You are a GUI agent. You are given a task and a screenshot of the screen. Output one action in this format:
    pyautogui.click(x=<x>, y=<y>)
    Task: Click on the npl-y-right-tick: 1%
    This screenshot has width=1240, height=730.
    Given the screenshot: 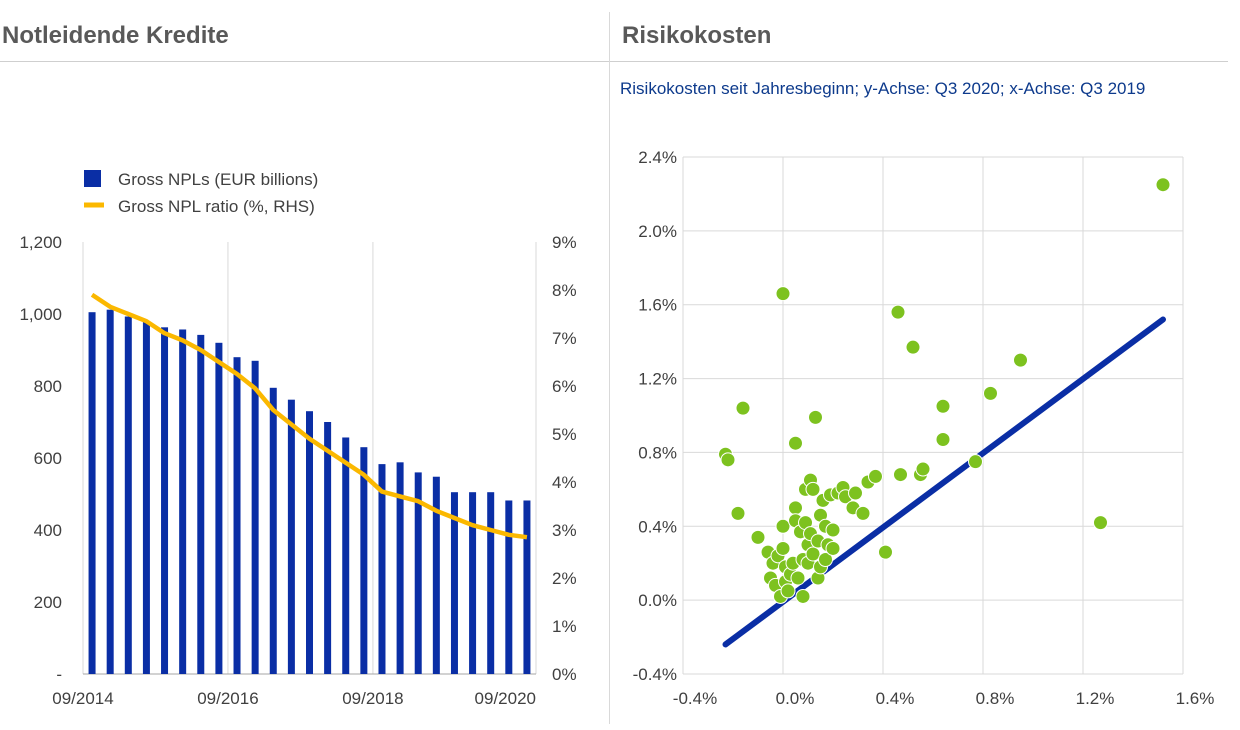 What is the action you would take?
    pyautogui.click(x=564, y=626)
    